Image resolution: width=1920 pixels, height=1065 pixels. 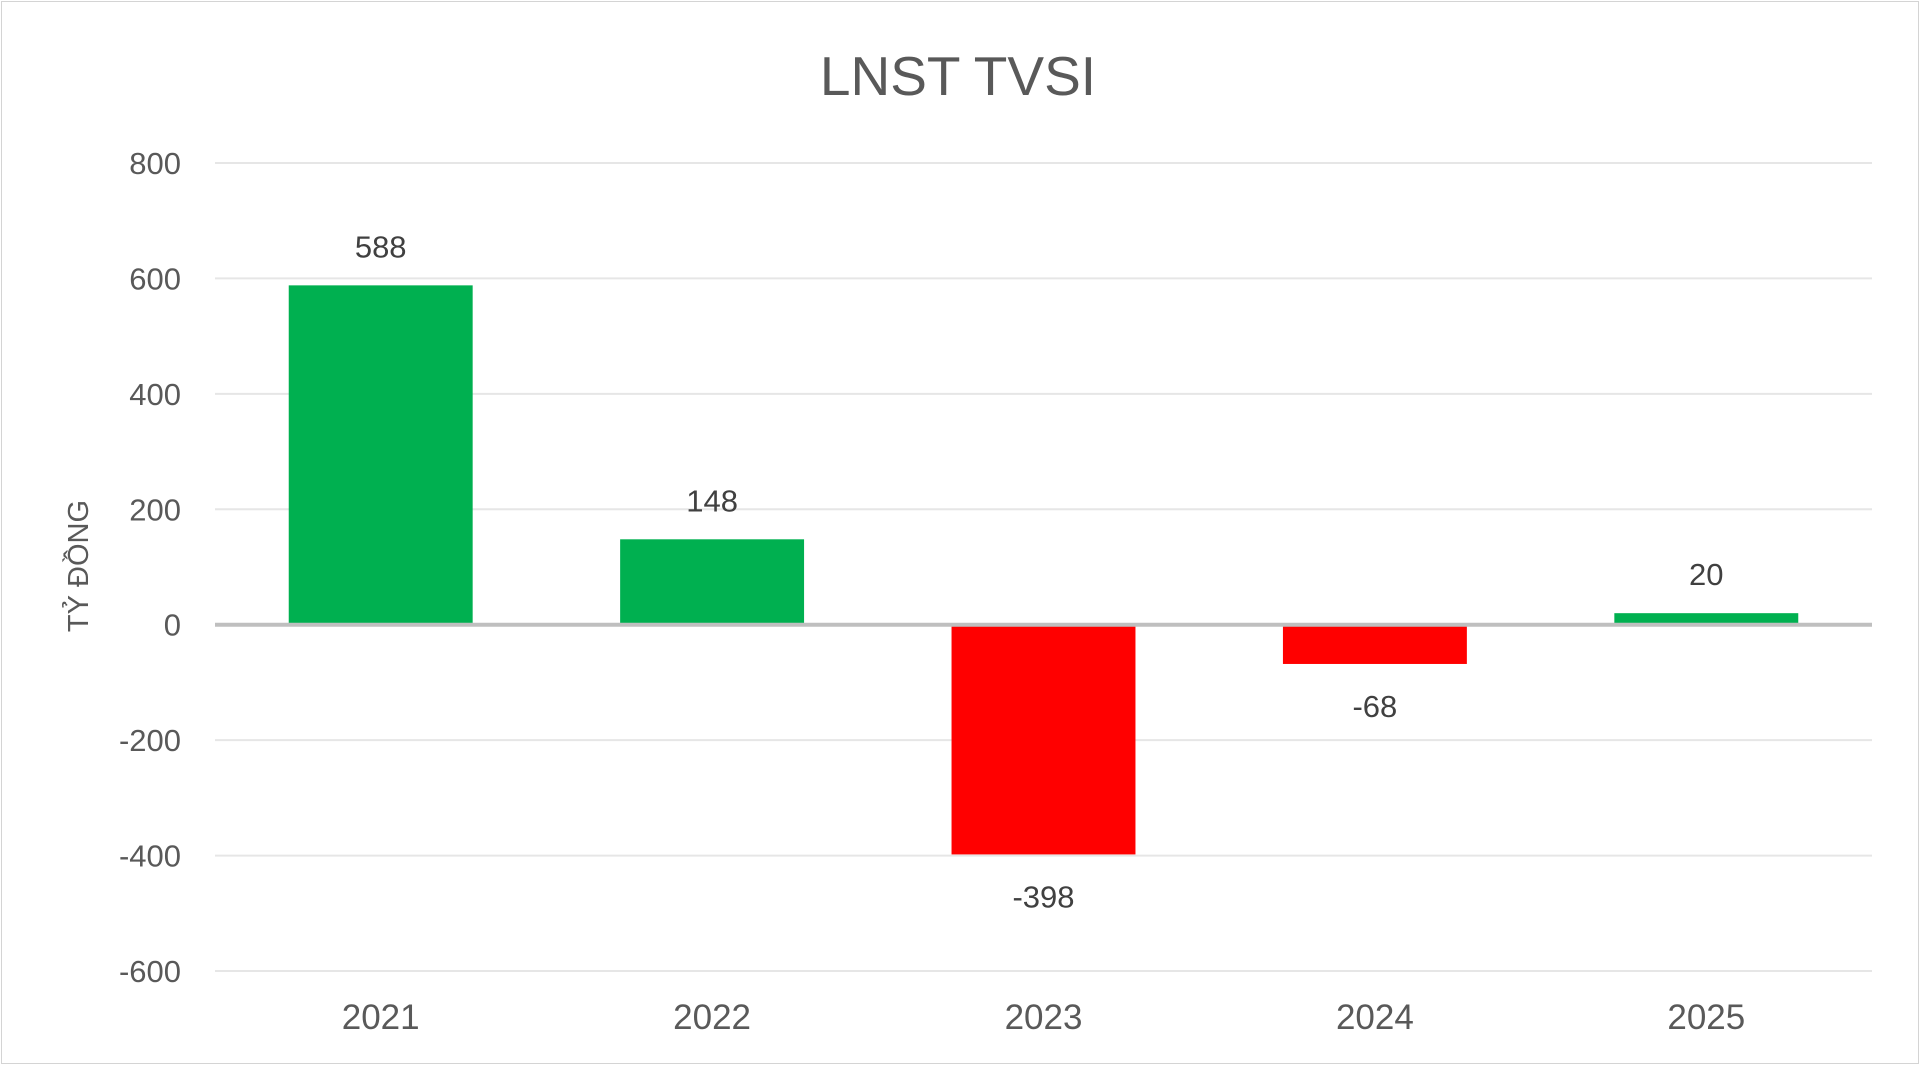 I want to click on bar-2023, so click(x=1043, y=739).